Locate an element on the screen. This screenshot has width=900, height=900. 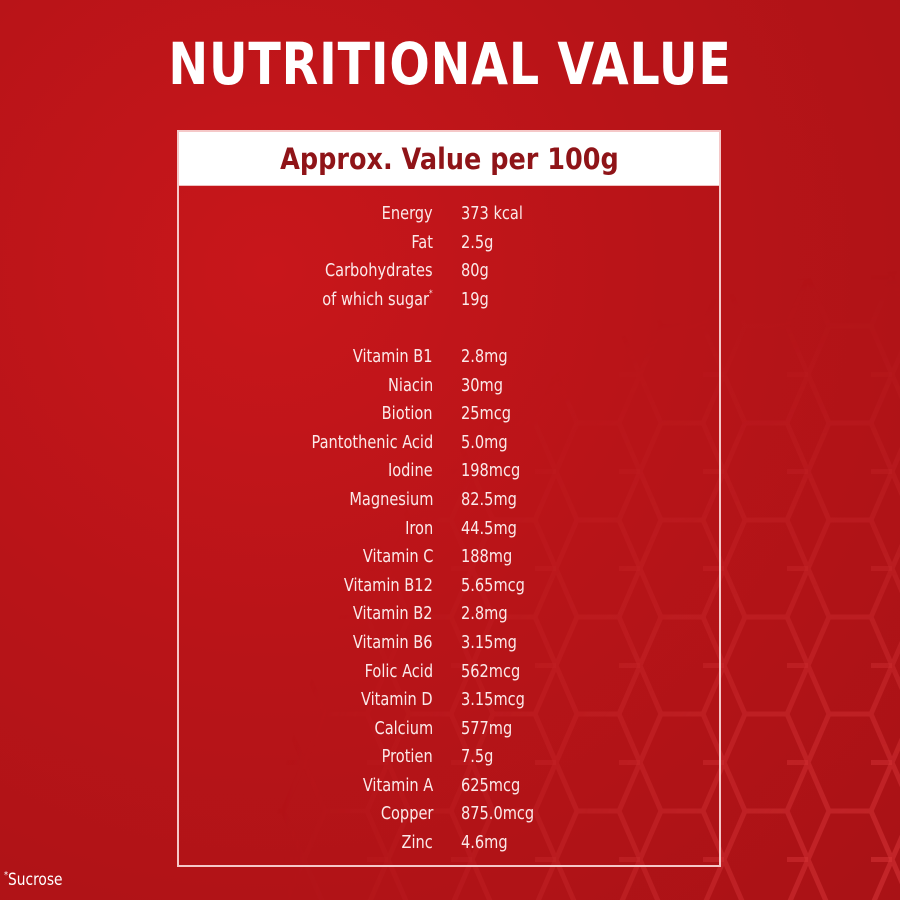
nutrient-label: Protien is located at coordinates (407, 757).